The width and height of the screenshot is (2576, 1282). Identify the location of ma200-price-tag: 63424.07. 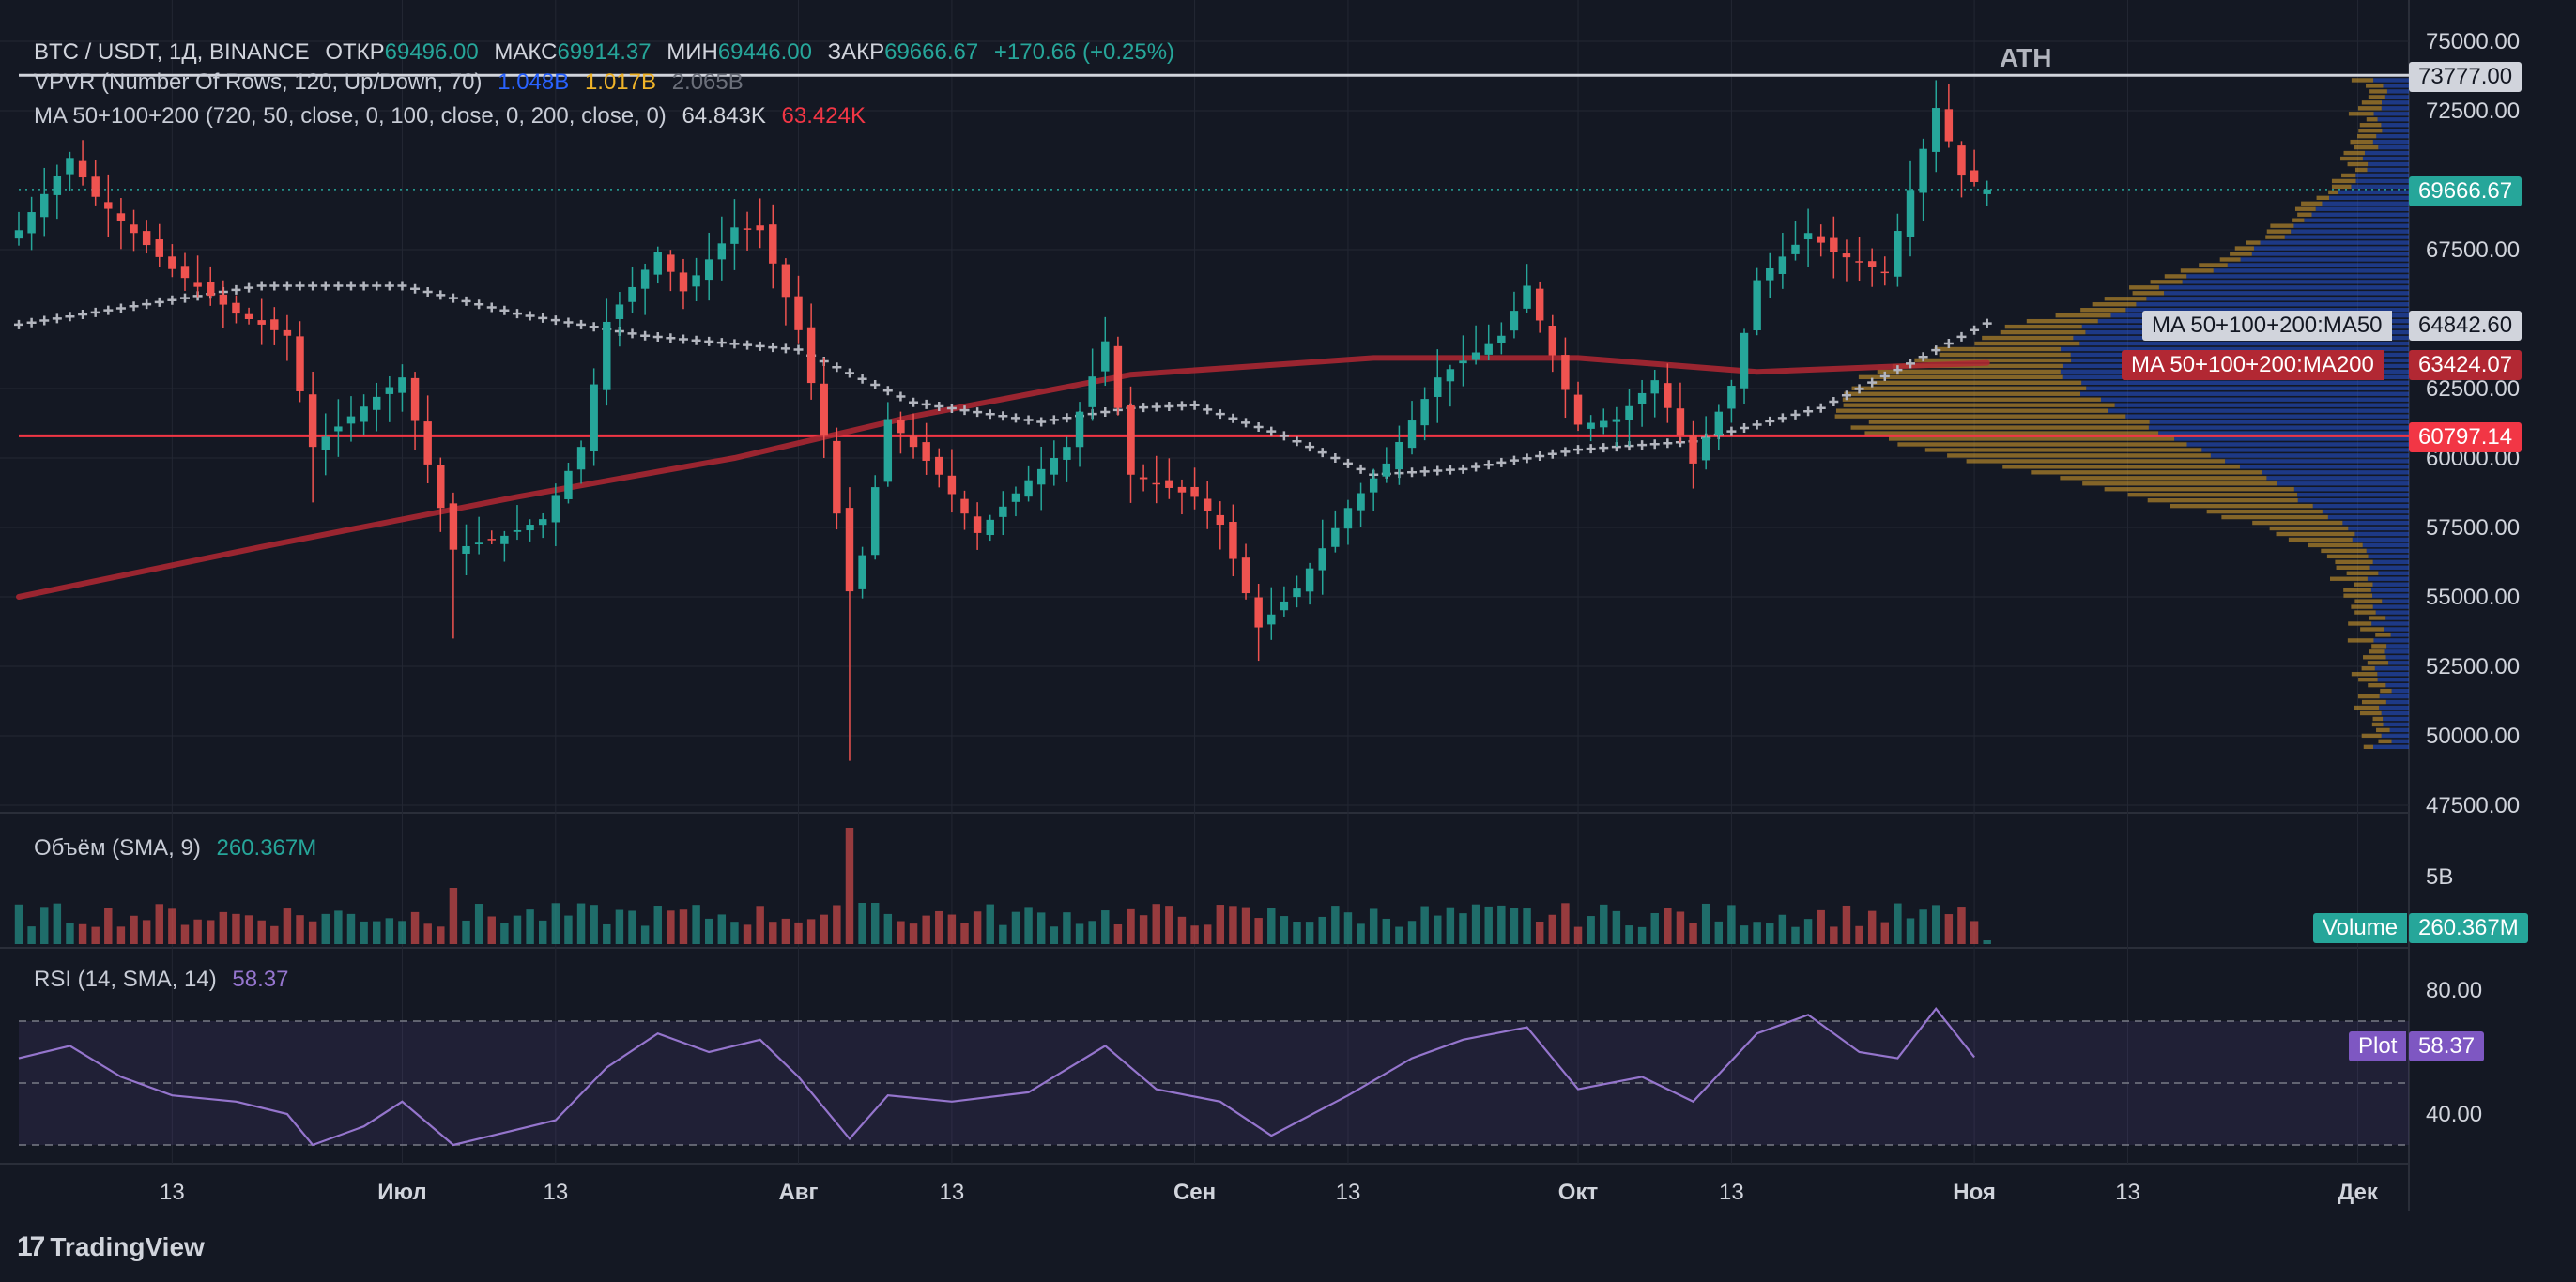
(2465, 365).